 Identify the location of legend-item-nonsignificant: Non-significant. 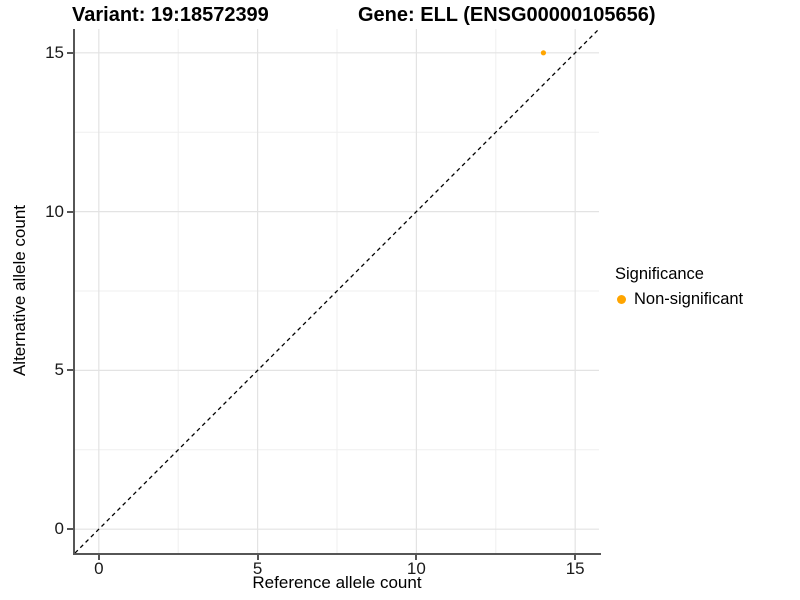
(679, 299).